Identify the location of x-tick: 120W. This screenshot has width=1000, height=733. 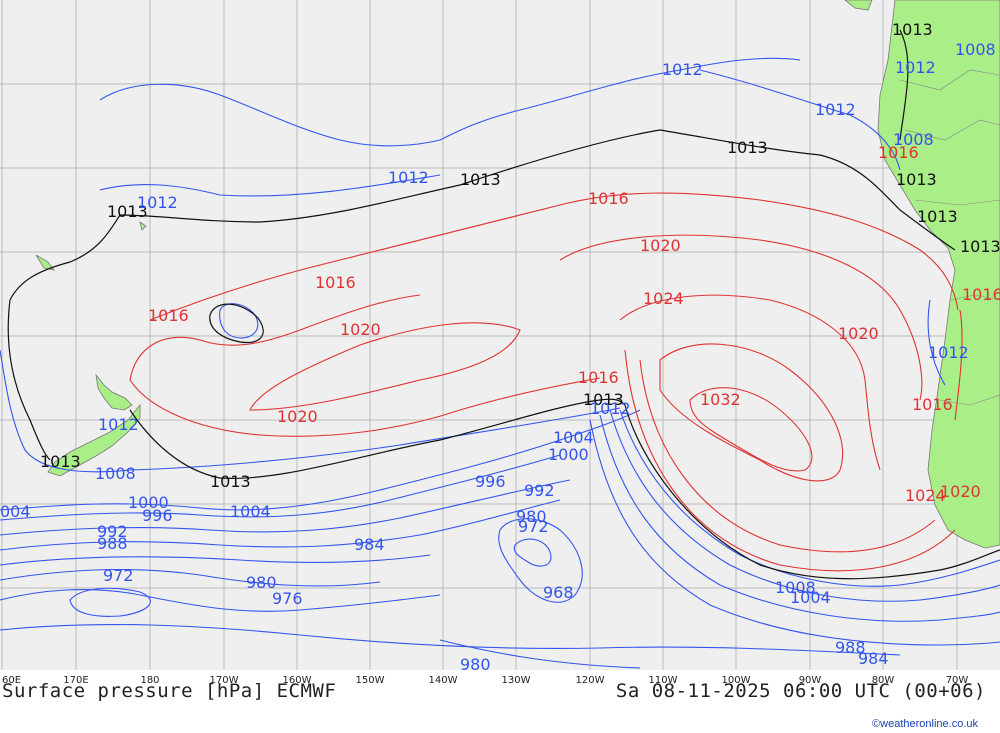
(590, 680).